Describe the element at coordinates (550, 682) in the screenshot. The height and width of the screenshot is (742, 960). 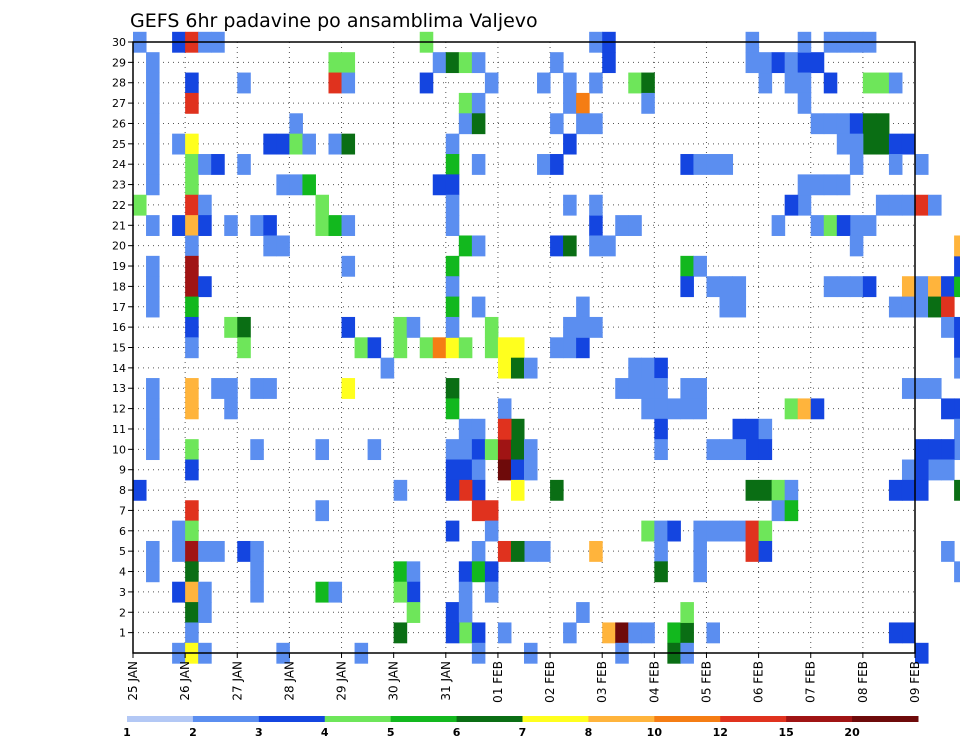
I see `x-tick-label: 02 FEB` at that location.